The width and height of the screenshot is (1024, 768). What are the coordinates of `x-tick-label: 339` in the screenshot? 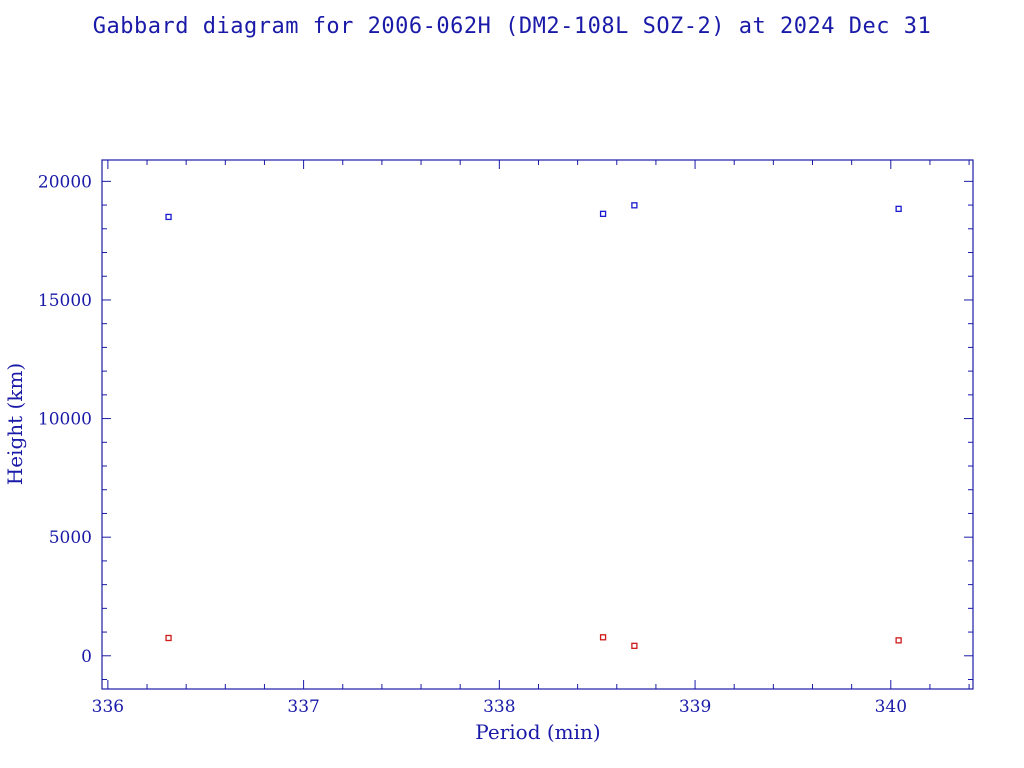 It's located at (695, 707).